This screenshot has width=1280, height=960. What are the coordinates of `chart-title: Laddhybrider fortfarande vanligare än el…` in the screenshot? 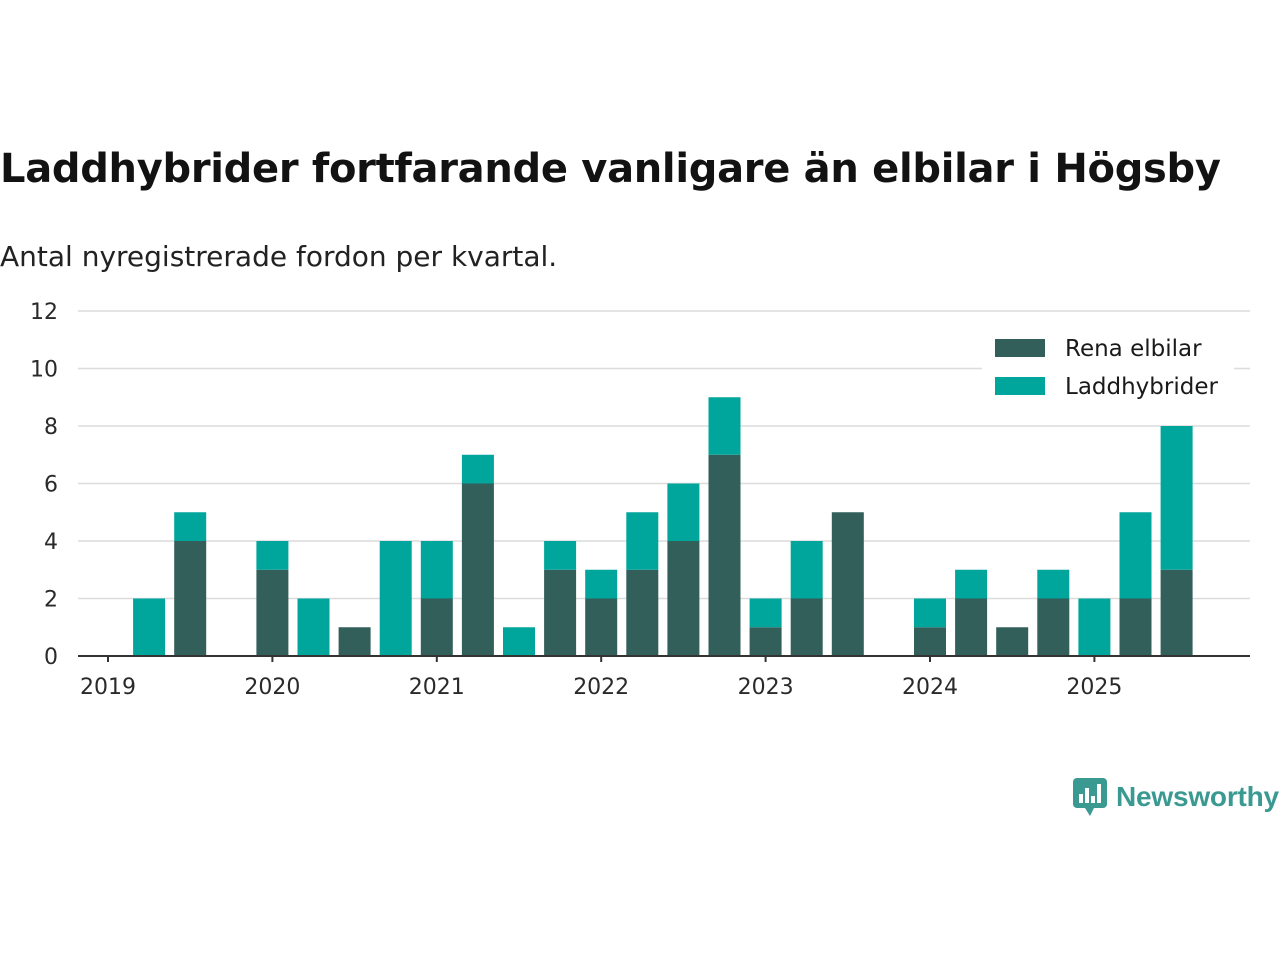 It's located at (610, 169).